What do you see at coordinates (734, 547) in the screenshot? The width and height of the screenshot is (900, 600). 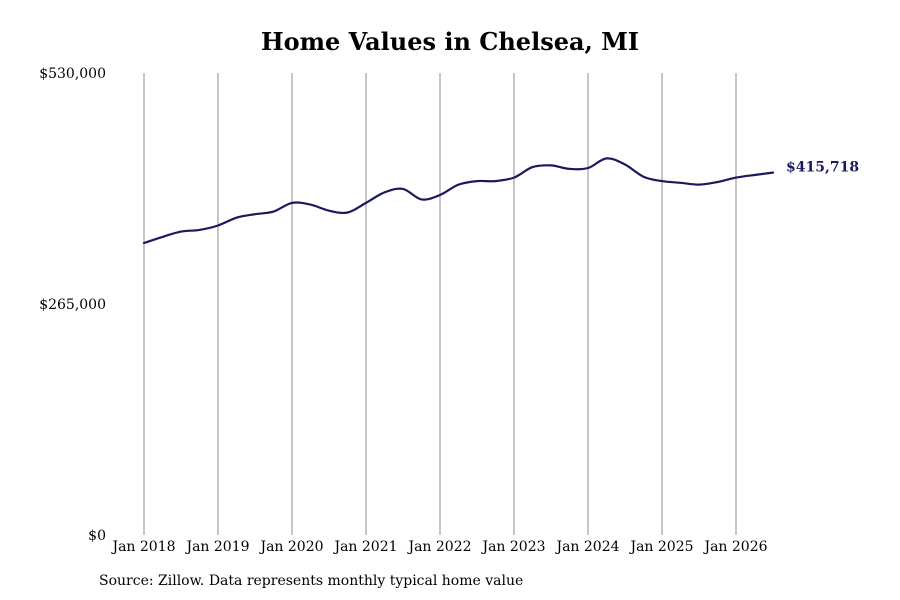 I see `x-tick-label: Jan 2026` at bounding box center [734, 547].